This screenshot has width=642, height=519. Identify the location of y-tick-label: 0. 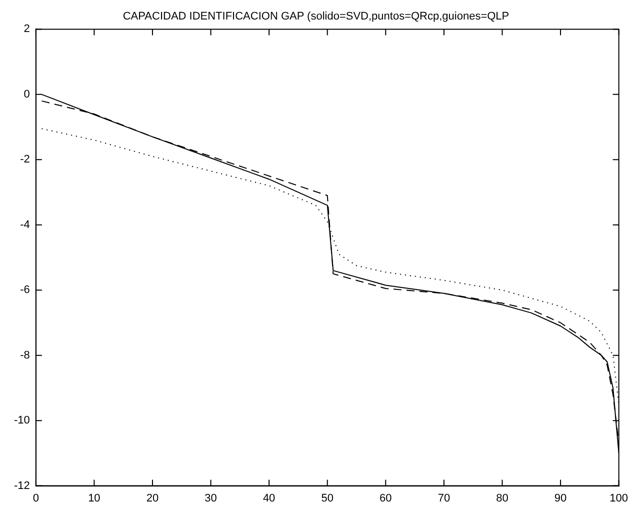
(27, 94).